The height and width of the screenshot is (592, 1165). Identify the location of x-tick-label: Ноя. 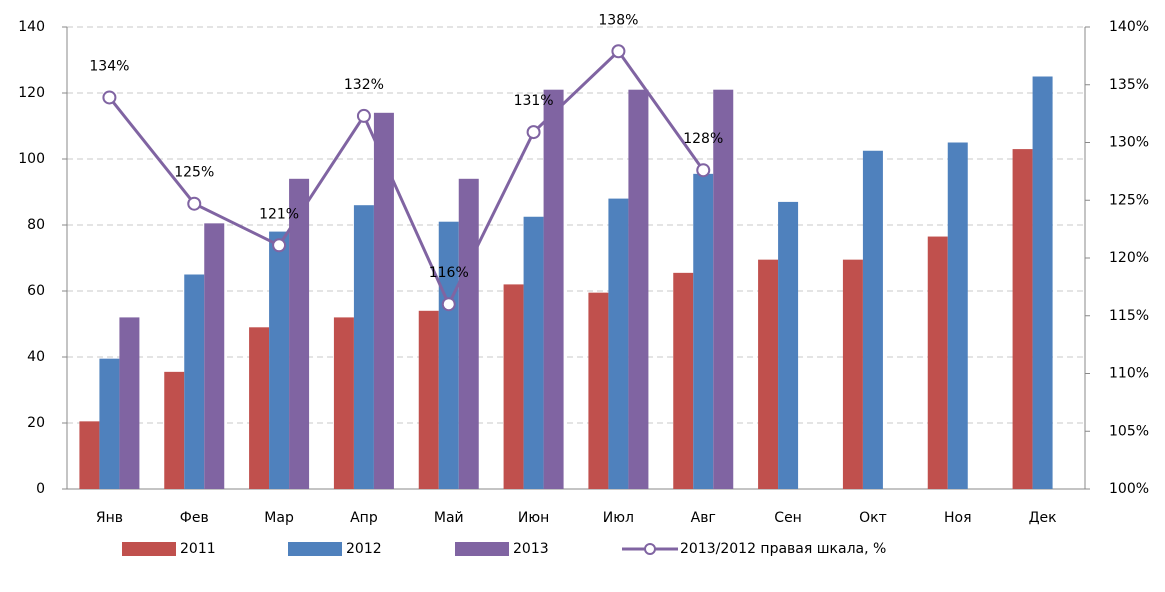
(958, 518).